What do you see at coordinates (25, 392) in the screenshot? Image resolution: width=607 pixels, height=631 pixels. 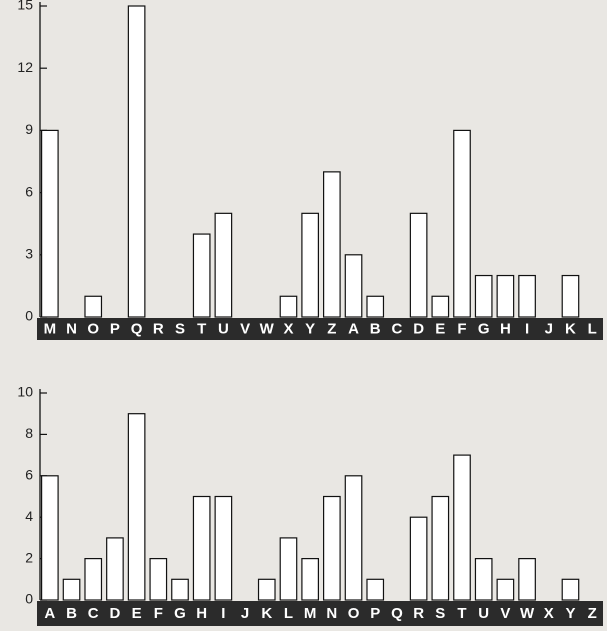 I see `y-tick-label: 10` at bounding box center [25, 392].